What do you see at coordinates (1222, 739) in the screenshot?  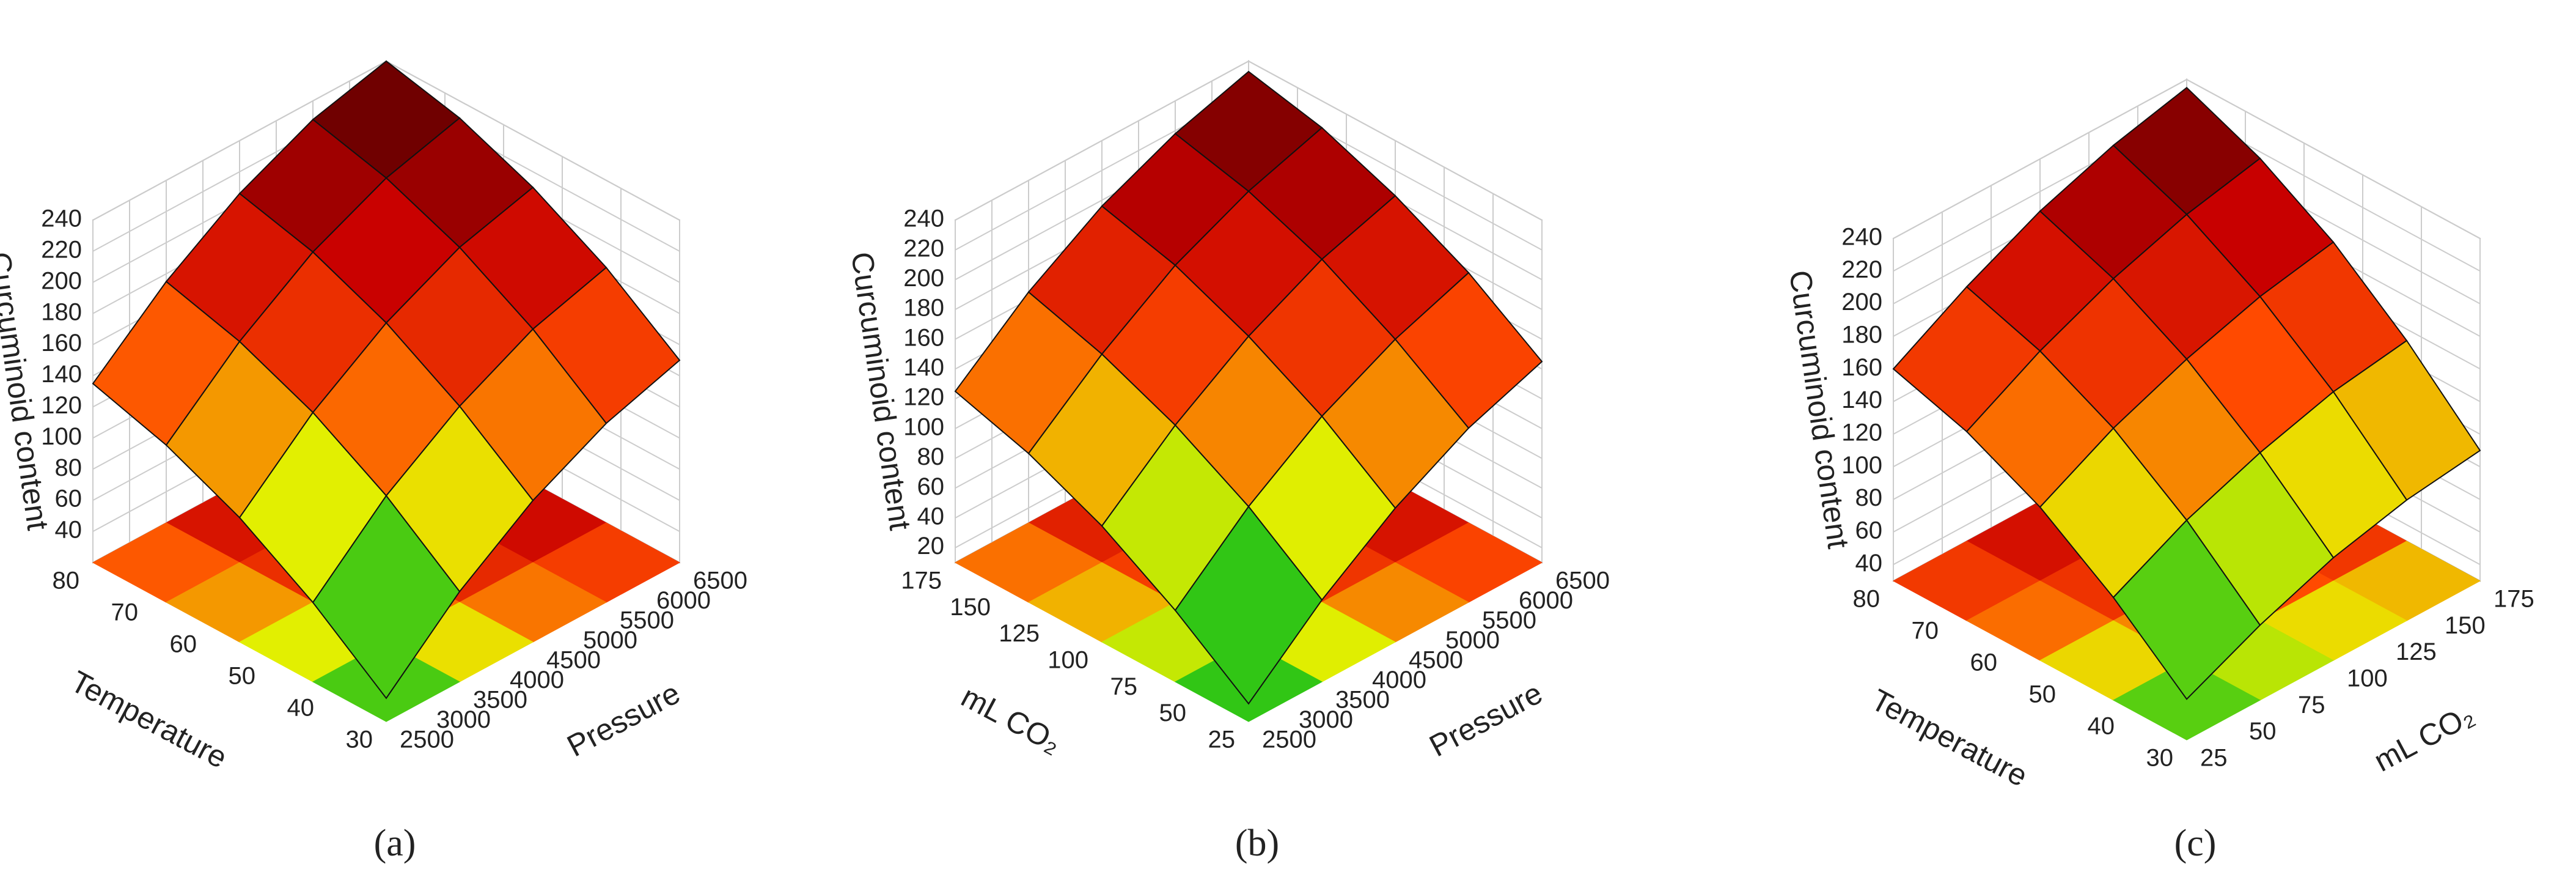 I see `y-tick-label: 25` at bounding box center [1222, 739].